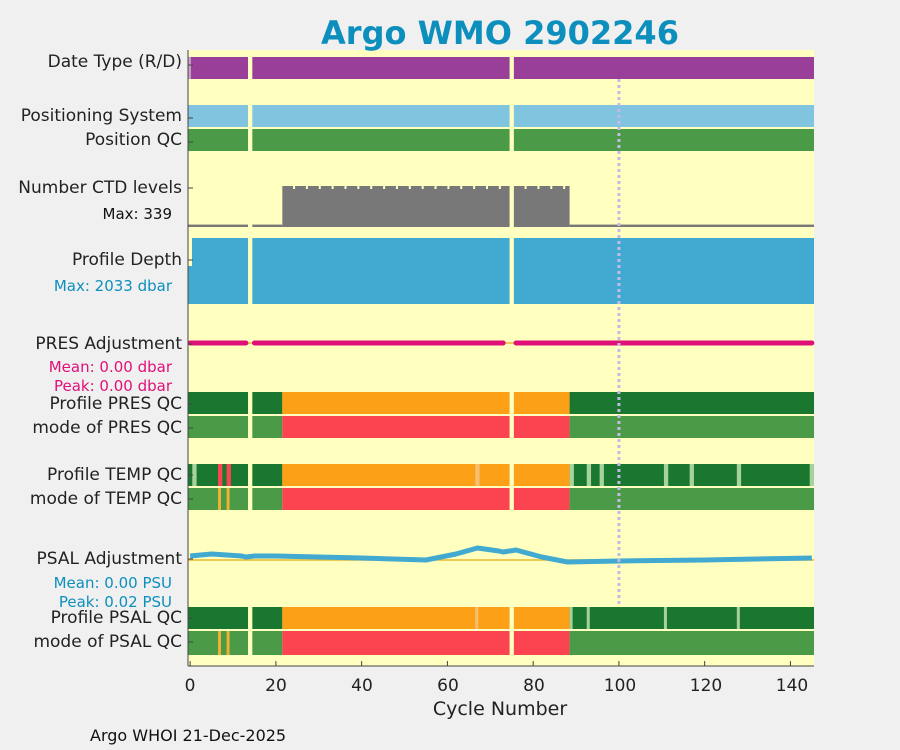  What do you see at coordinates (500, 555) in the screenshot?
I see `psal-adjustment-line` at bounding box center [500, 555].